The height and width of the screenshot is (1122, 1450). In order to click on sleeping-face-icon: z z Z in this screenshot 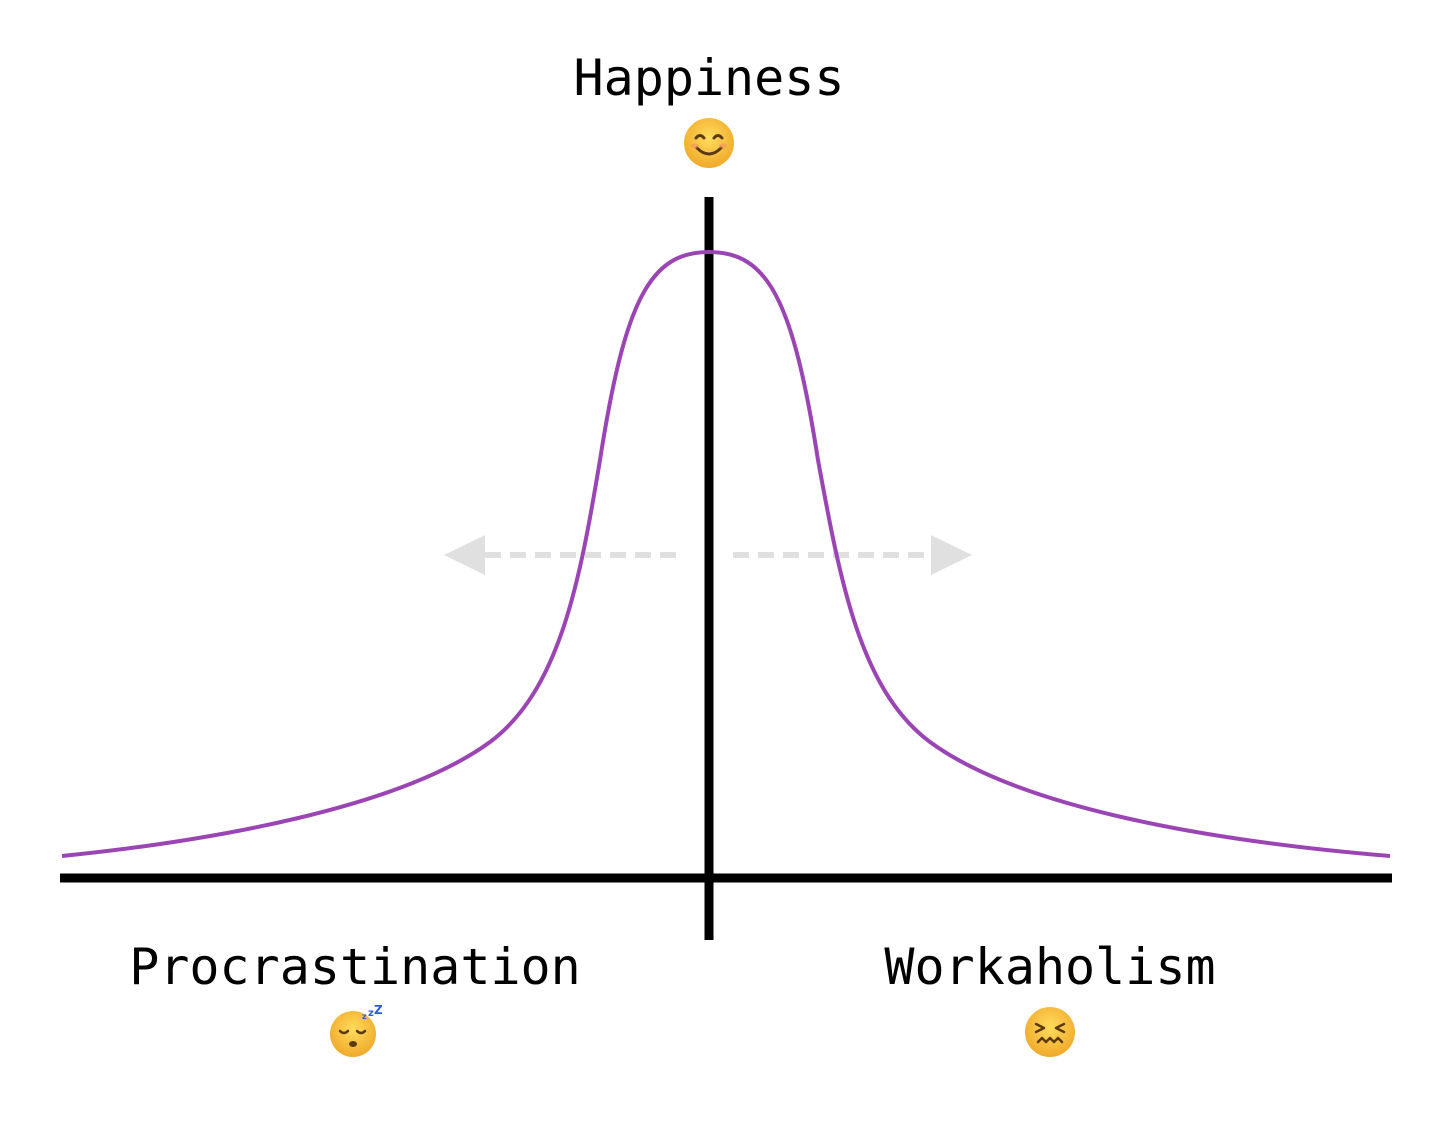, I will do `click(355, 1032)`.